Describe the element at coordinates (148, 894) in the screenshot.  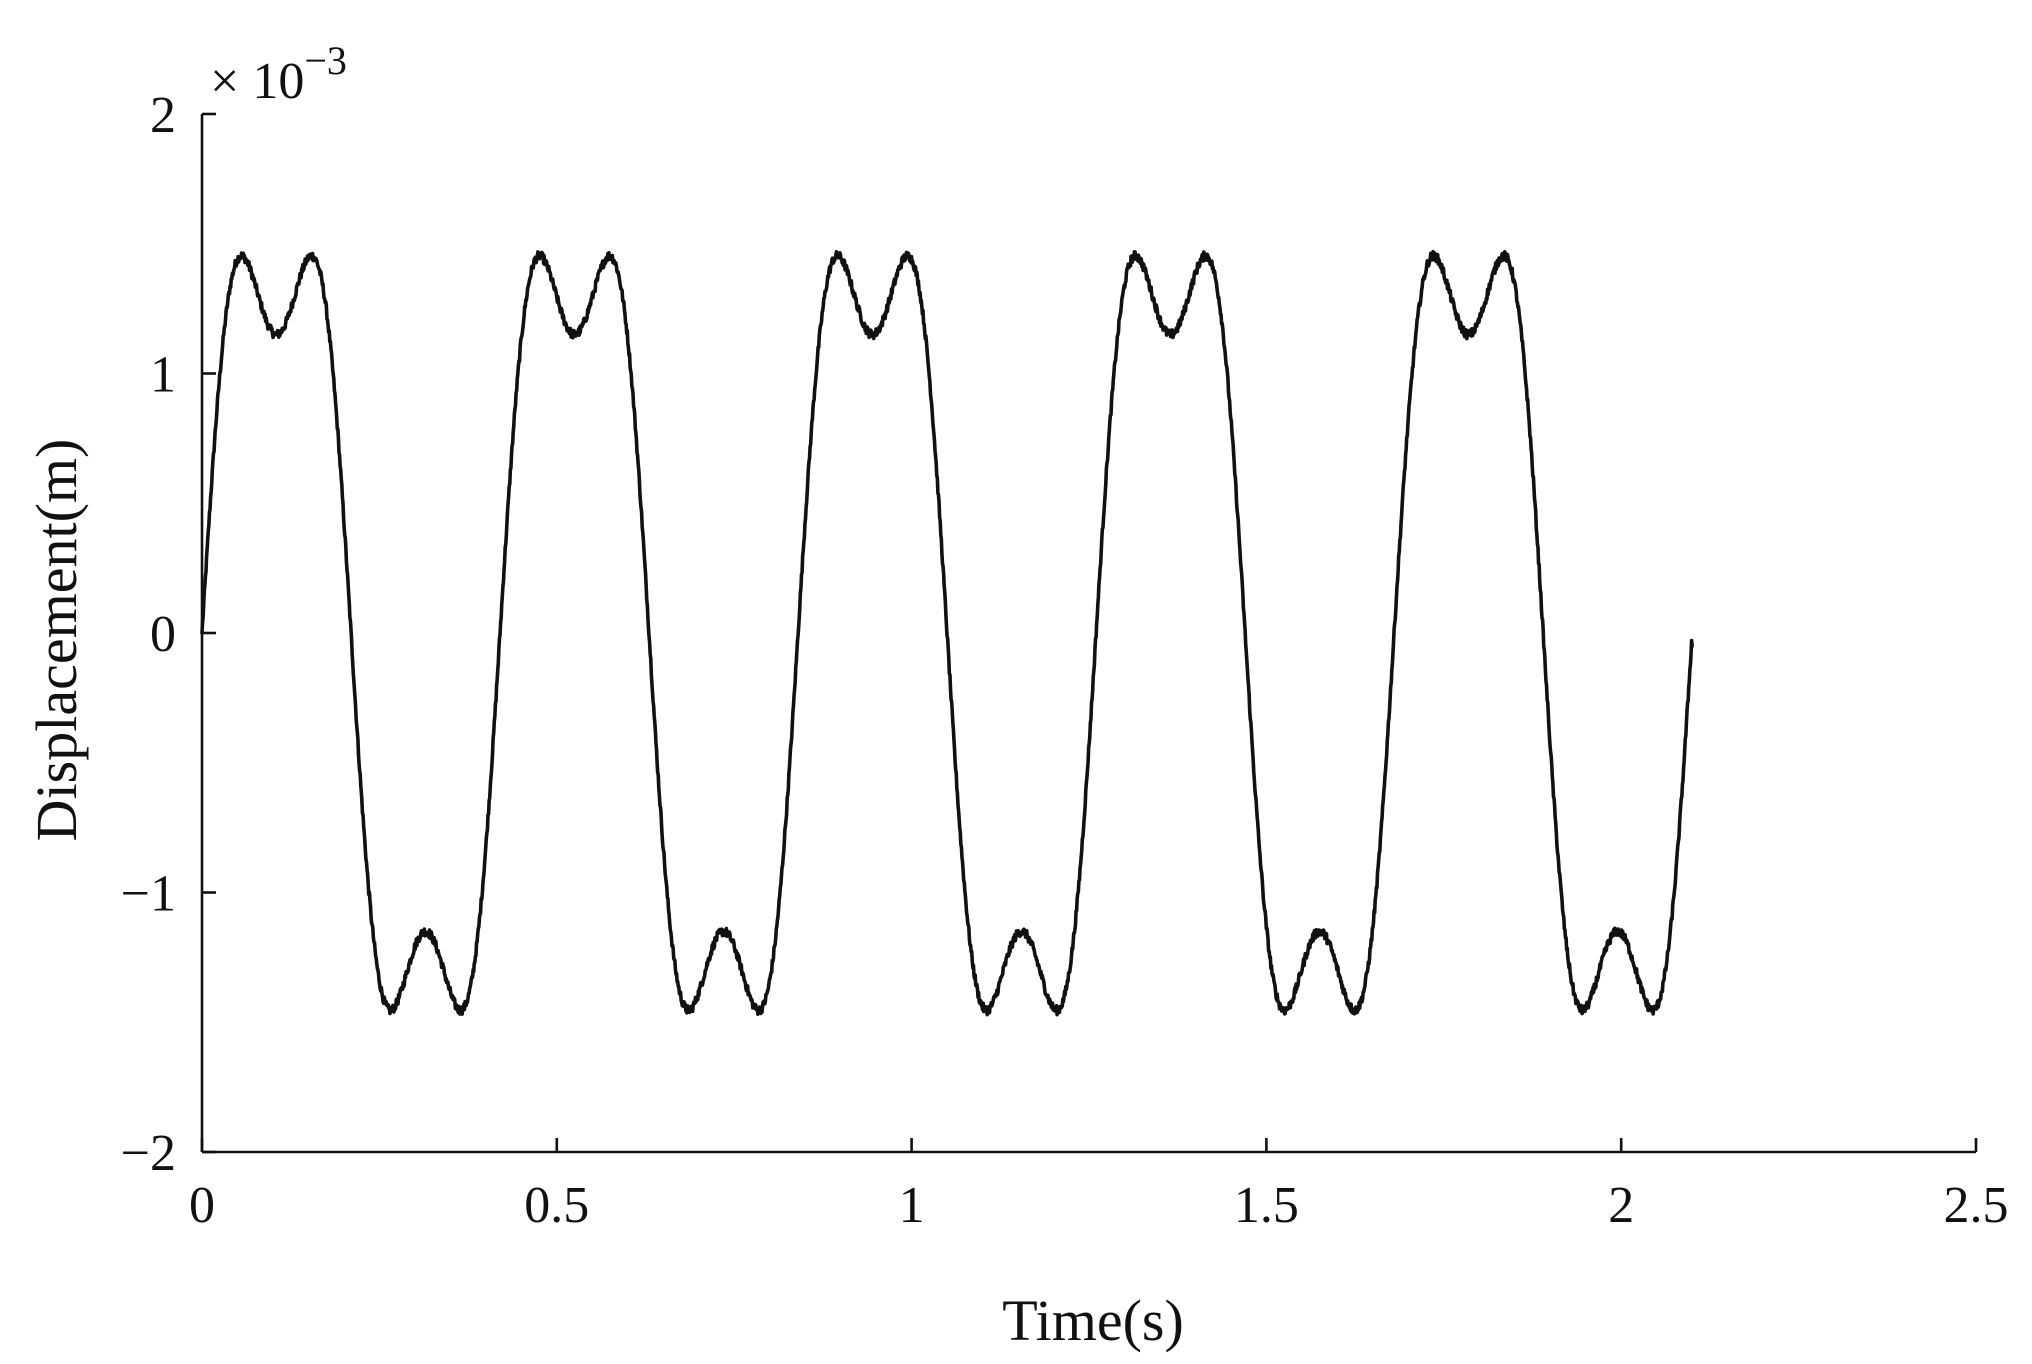
I see `y-tick-label: −1` at that location.